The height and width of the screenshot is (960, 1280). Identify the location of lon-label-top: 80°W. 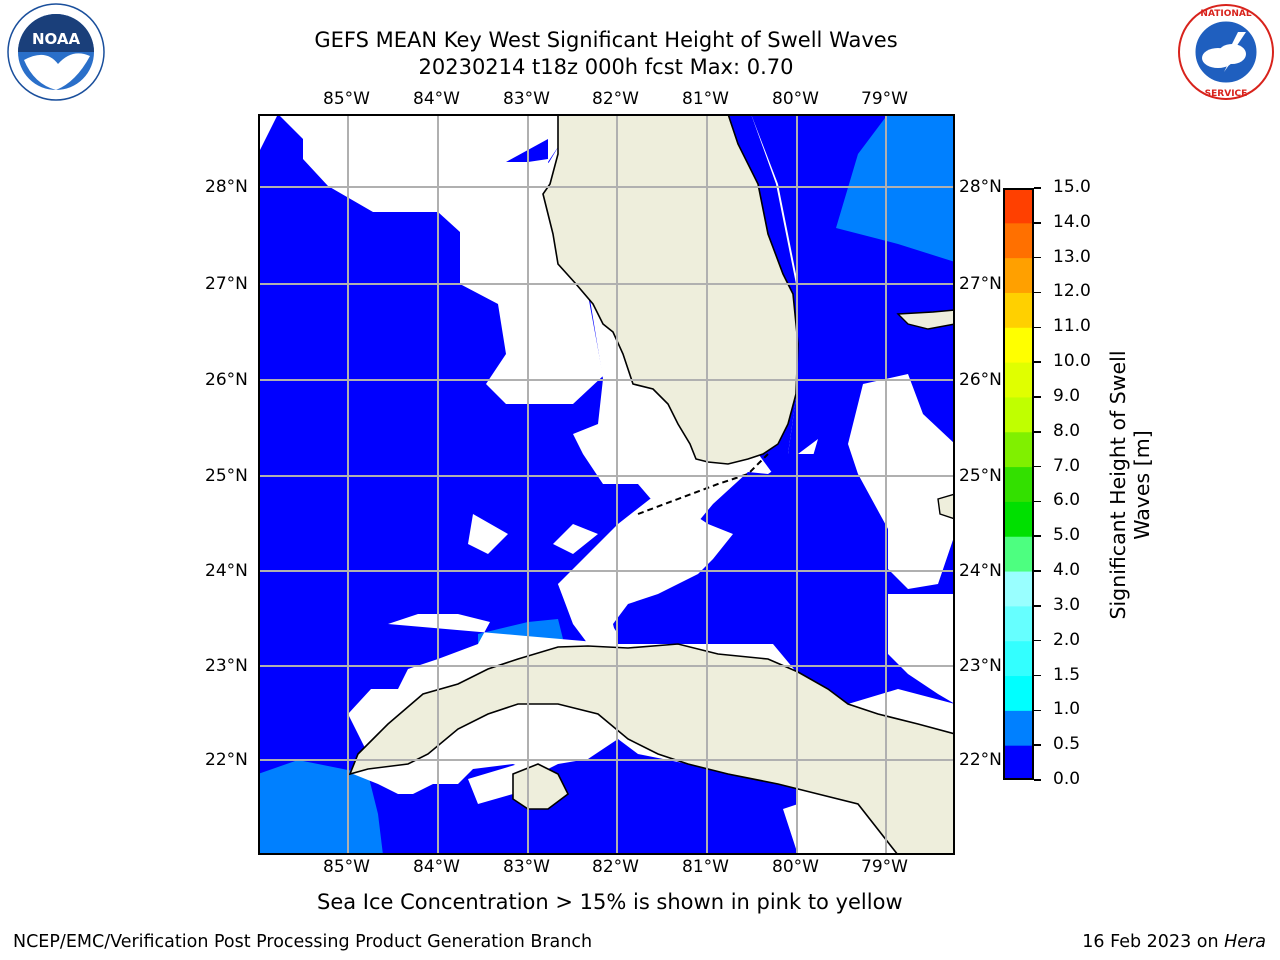
(795, 99).